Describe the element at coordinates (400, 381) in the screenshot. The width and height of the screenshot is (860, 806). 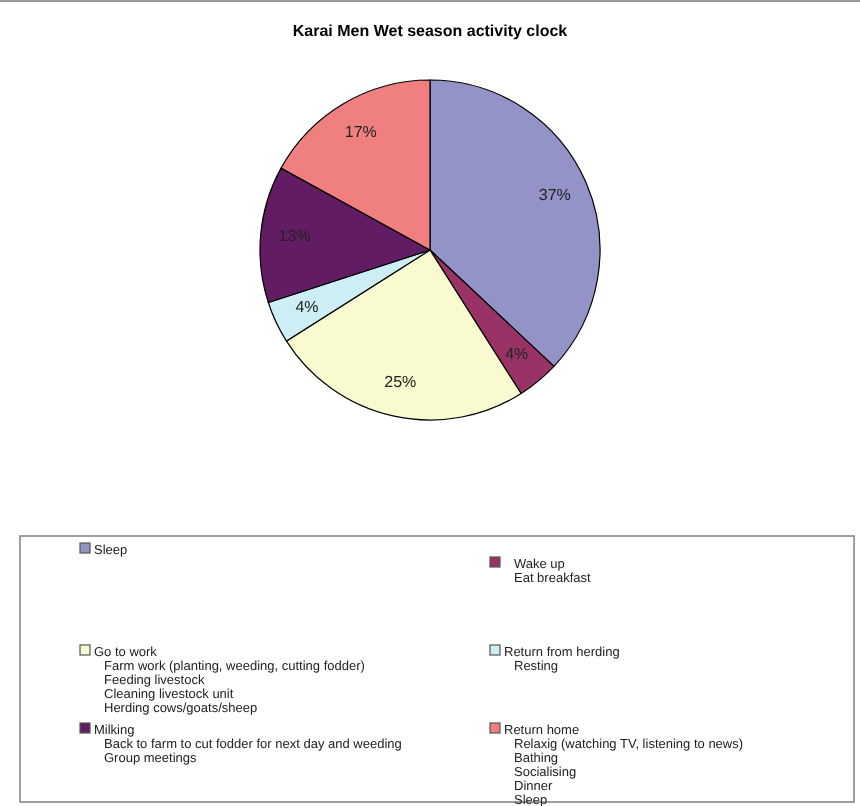
I see `data-label: 25%` at that location.